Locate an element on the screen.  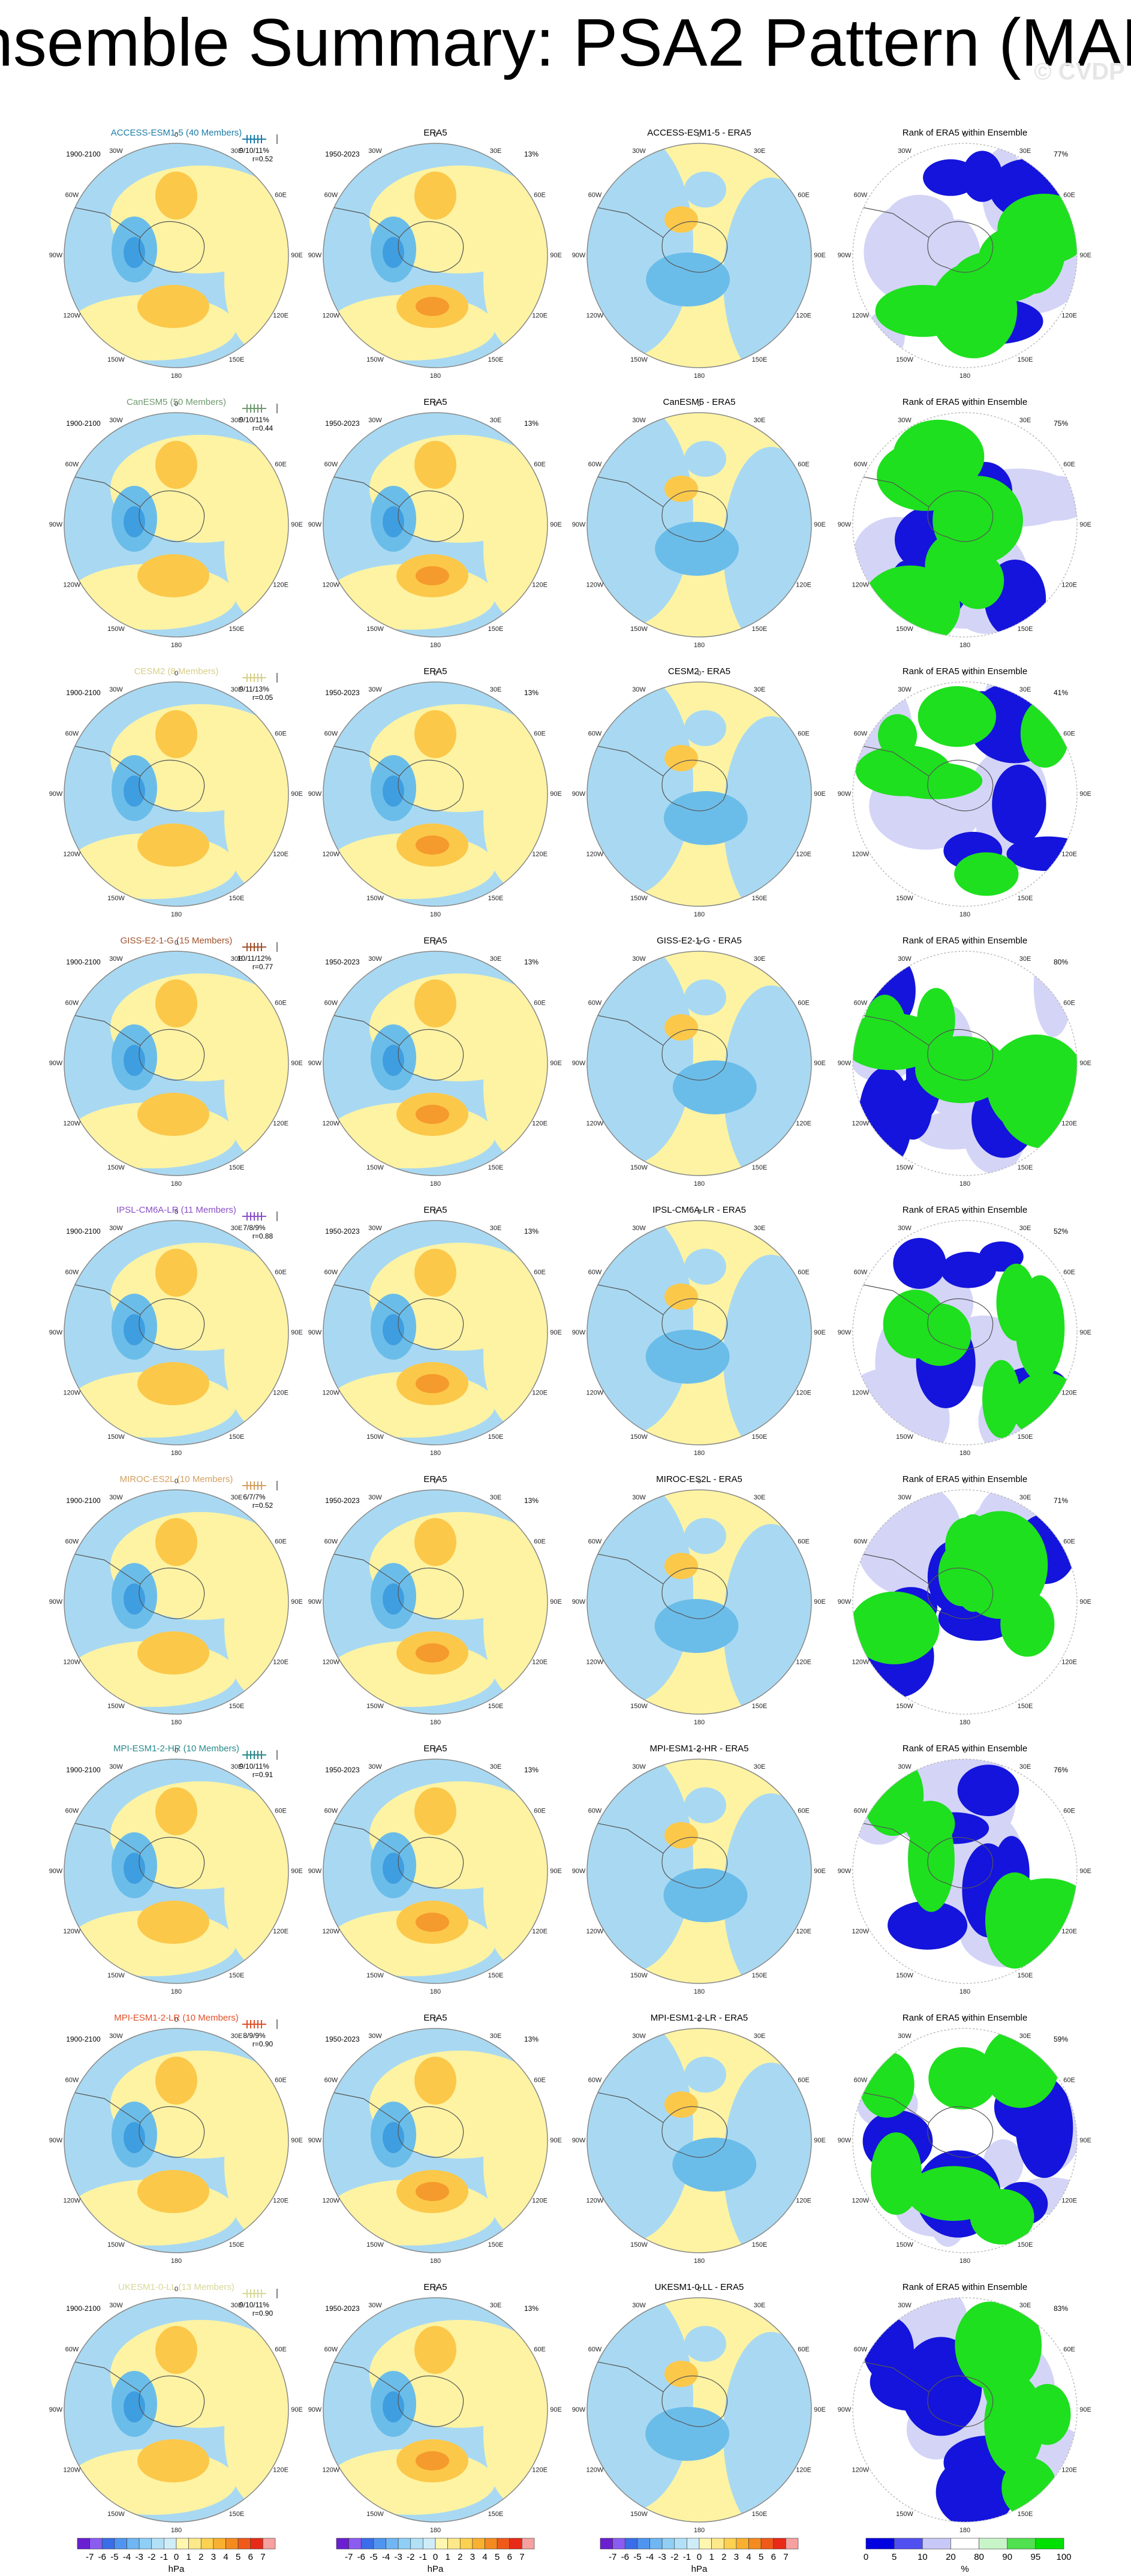
pattern-correlation: r=0.05 is located at coordinates (262, 697).